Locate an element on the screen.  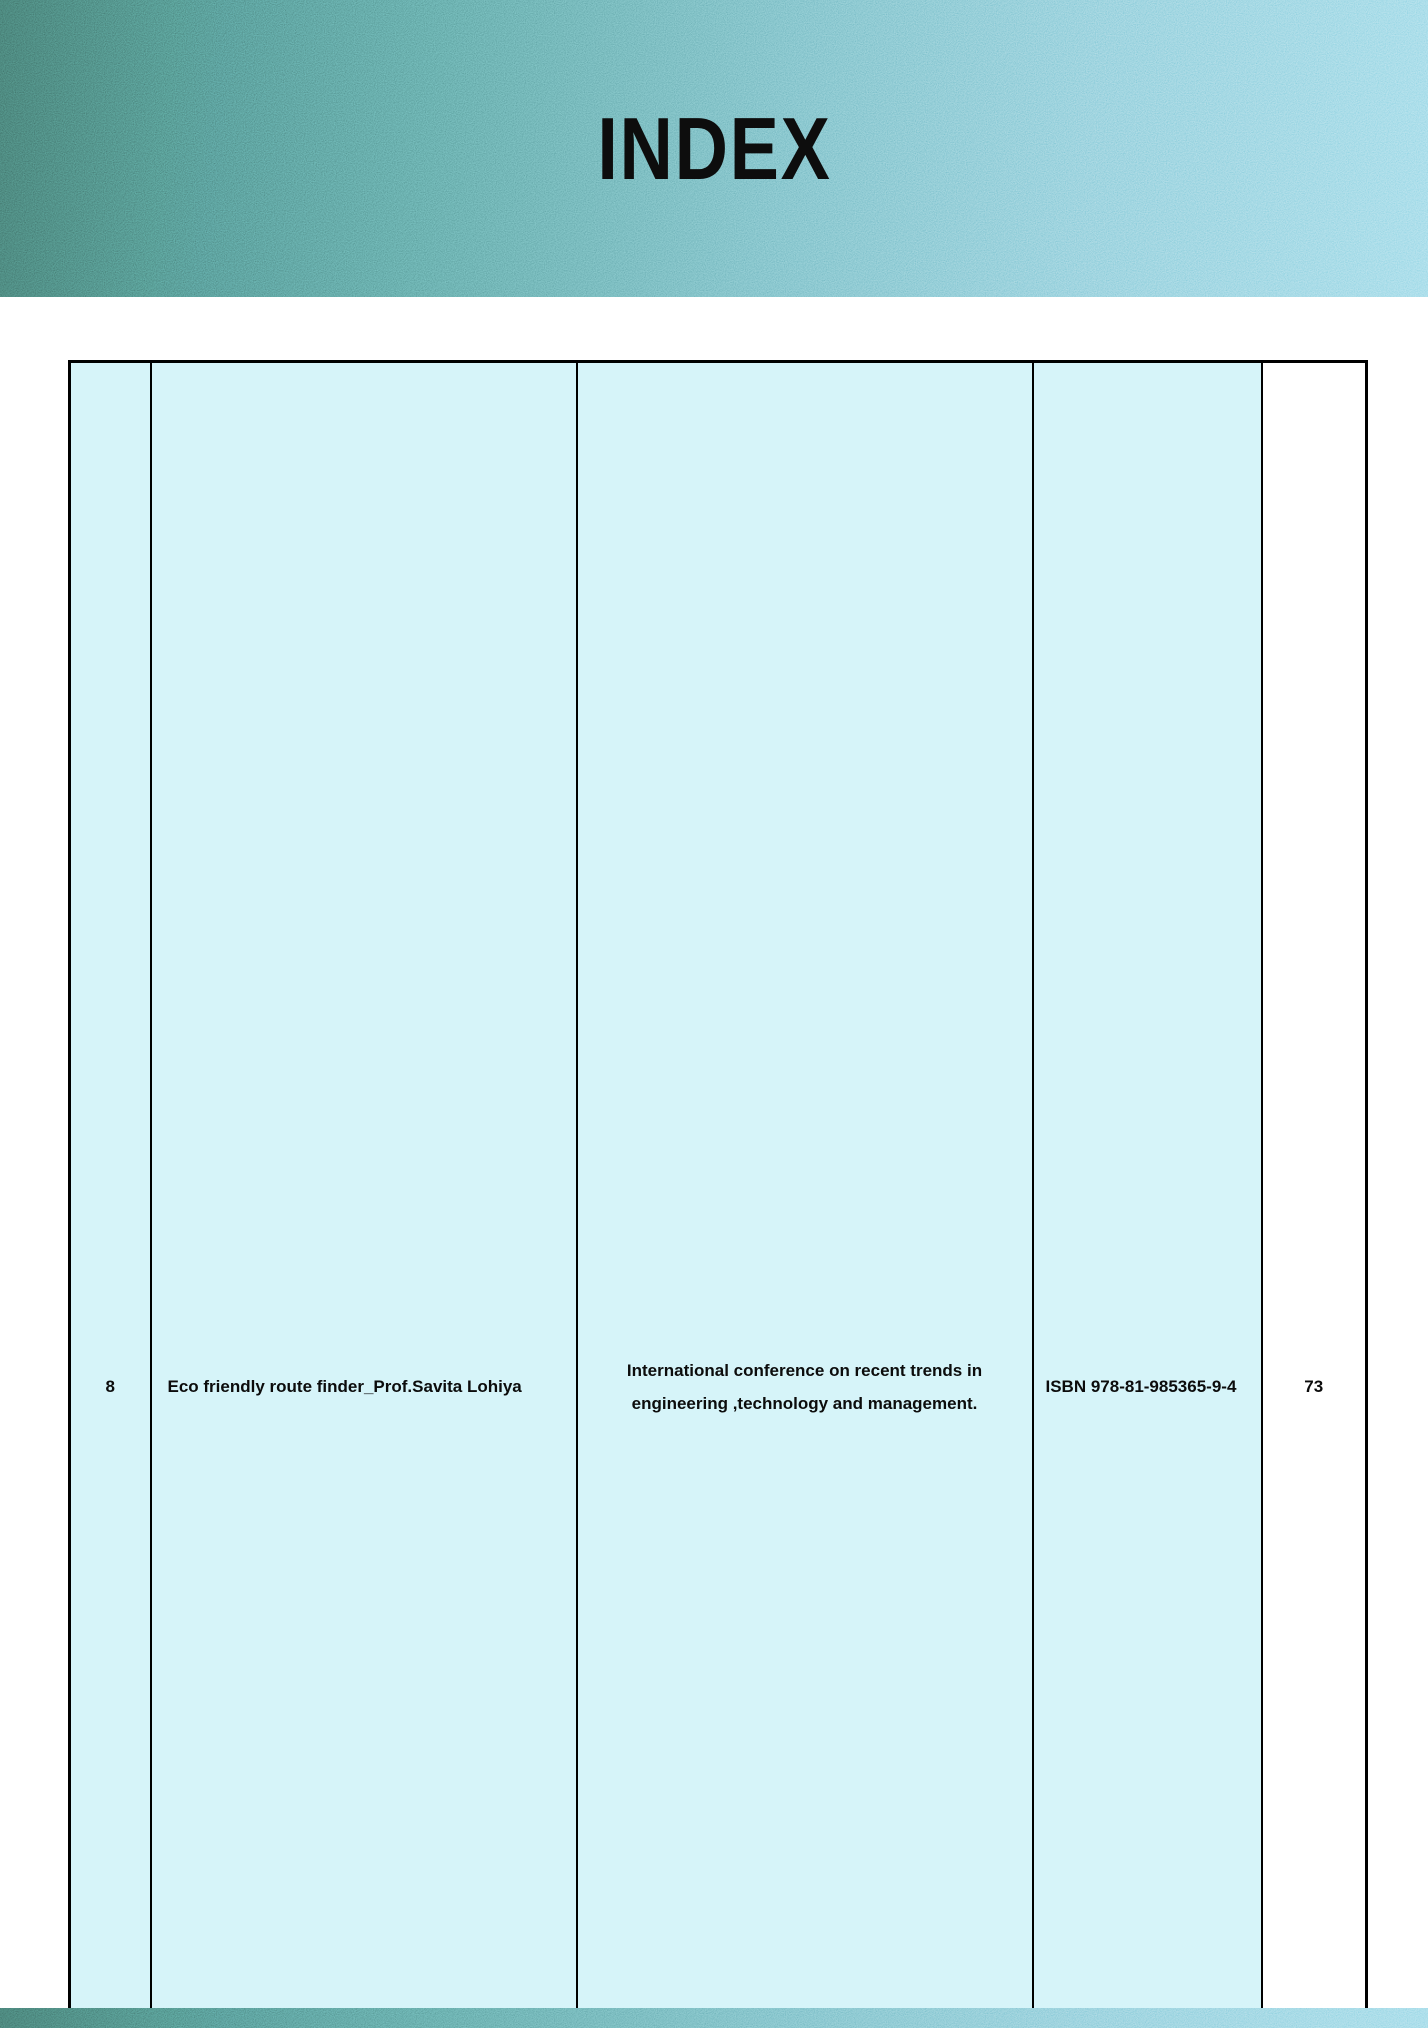
header-band: INDEX is located at coordinates (714, 148).